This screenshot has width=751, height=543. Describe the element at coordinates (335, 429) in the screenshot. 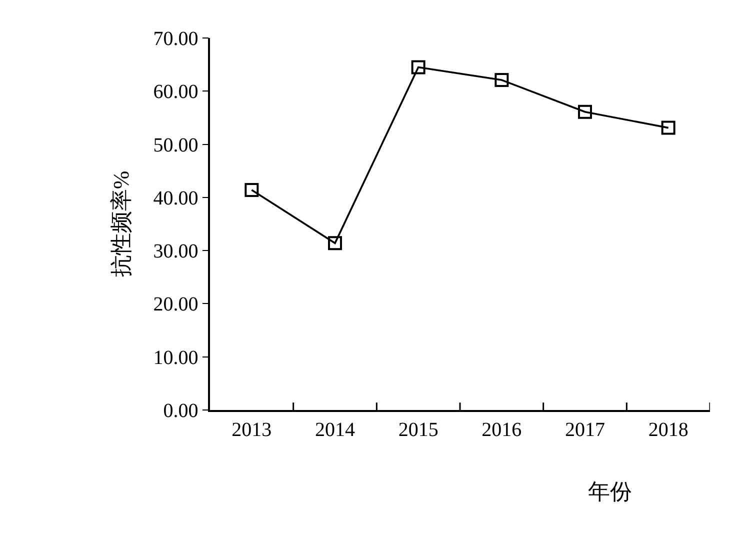

I see `x-tick-label: 2014` at that location.